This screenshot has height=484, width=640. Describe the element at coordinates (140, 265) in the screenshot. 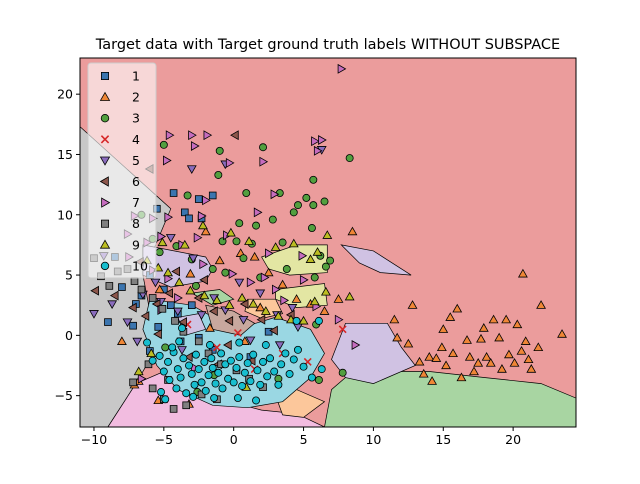

I see `legend-label-10: 10` at that location.